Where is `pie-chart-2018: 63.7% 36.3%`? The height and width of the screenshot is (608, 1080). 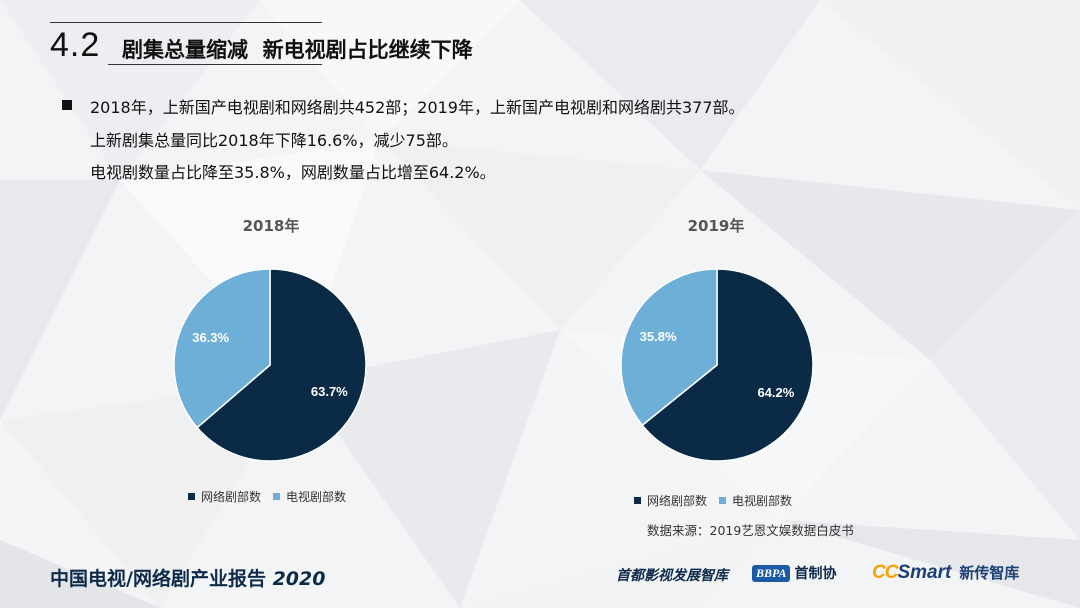
pie-chart-2018: 63.7% 36.3% is located at coordinates (270, 365).